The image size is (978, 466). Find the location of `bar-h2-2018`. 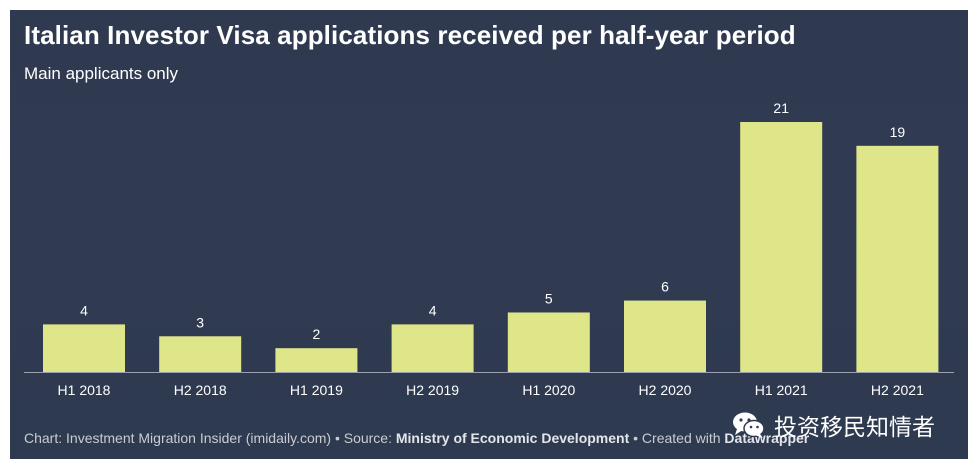

bar-h2-2018 is located at coordinates (200, 354).